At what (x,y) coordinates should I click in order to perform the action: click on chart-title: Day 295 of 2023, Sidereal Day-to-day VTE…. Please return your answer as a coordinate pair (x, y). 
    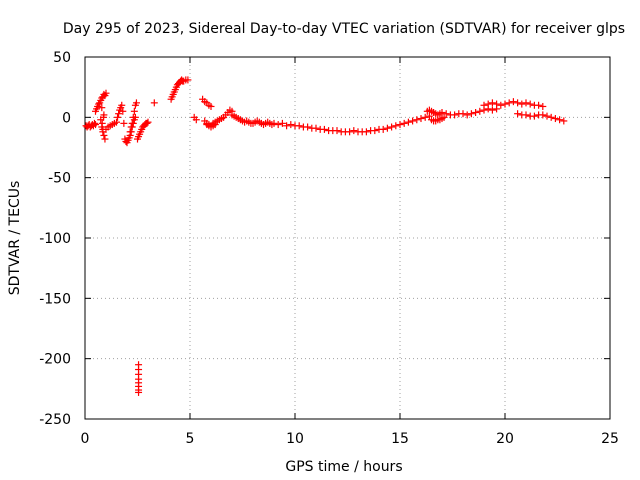
    Looking at the image, I should click on (344, 29).